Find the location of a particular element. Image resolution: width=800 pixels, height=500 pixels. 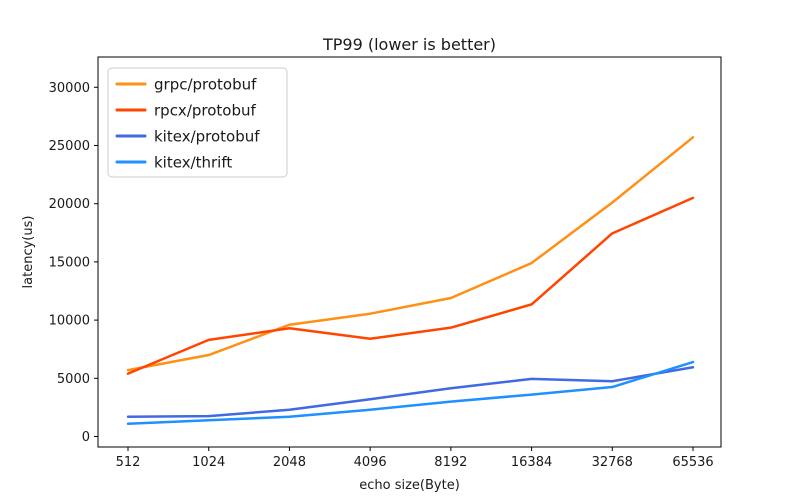

y-tick-label: 15000 is located at coordinates (69, 262).